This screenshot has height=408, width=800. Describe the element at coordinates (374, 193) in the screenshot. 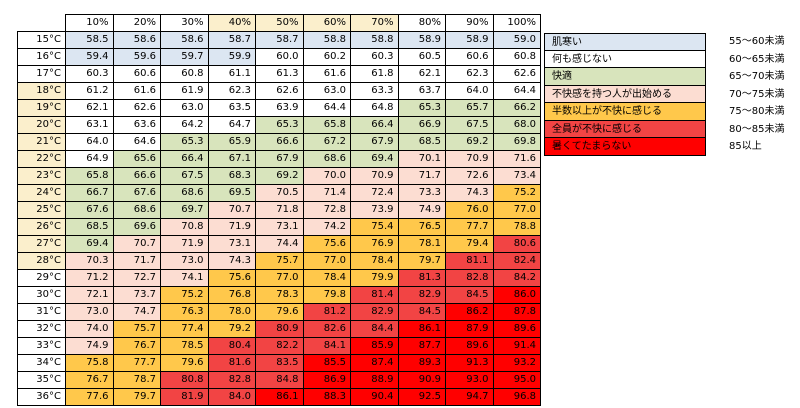

I see `index-value-cell: 72.4` at that location.